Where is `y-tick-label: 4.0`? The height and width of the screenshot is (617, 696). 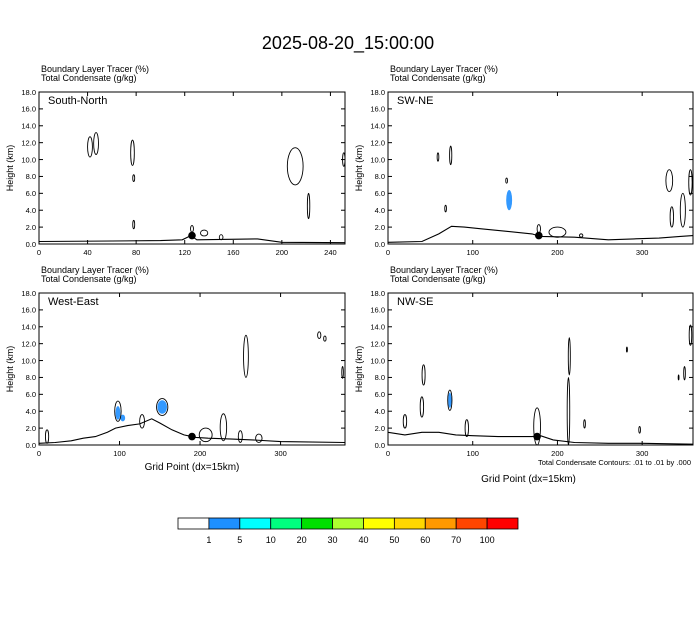
y-tick-label: 4.0 is located at coordinates (380, 210).